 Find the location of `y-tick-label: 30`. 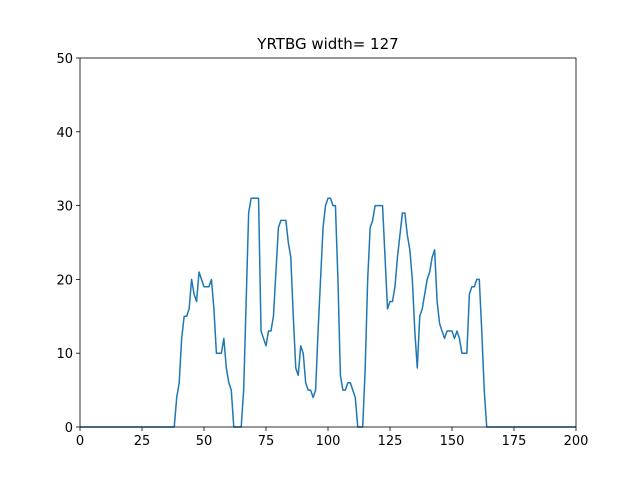

y-tick-label: 30 is located at coordinates (64, 207).